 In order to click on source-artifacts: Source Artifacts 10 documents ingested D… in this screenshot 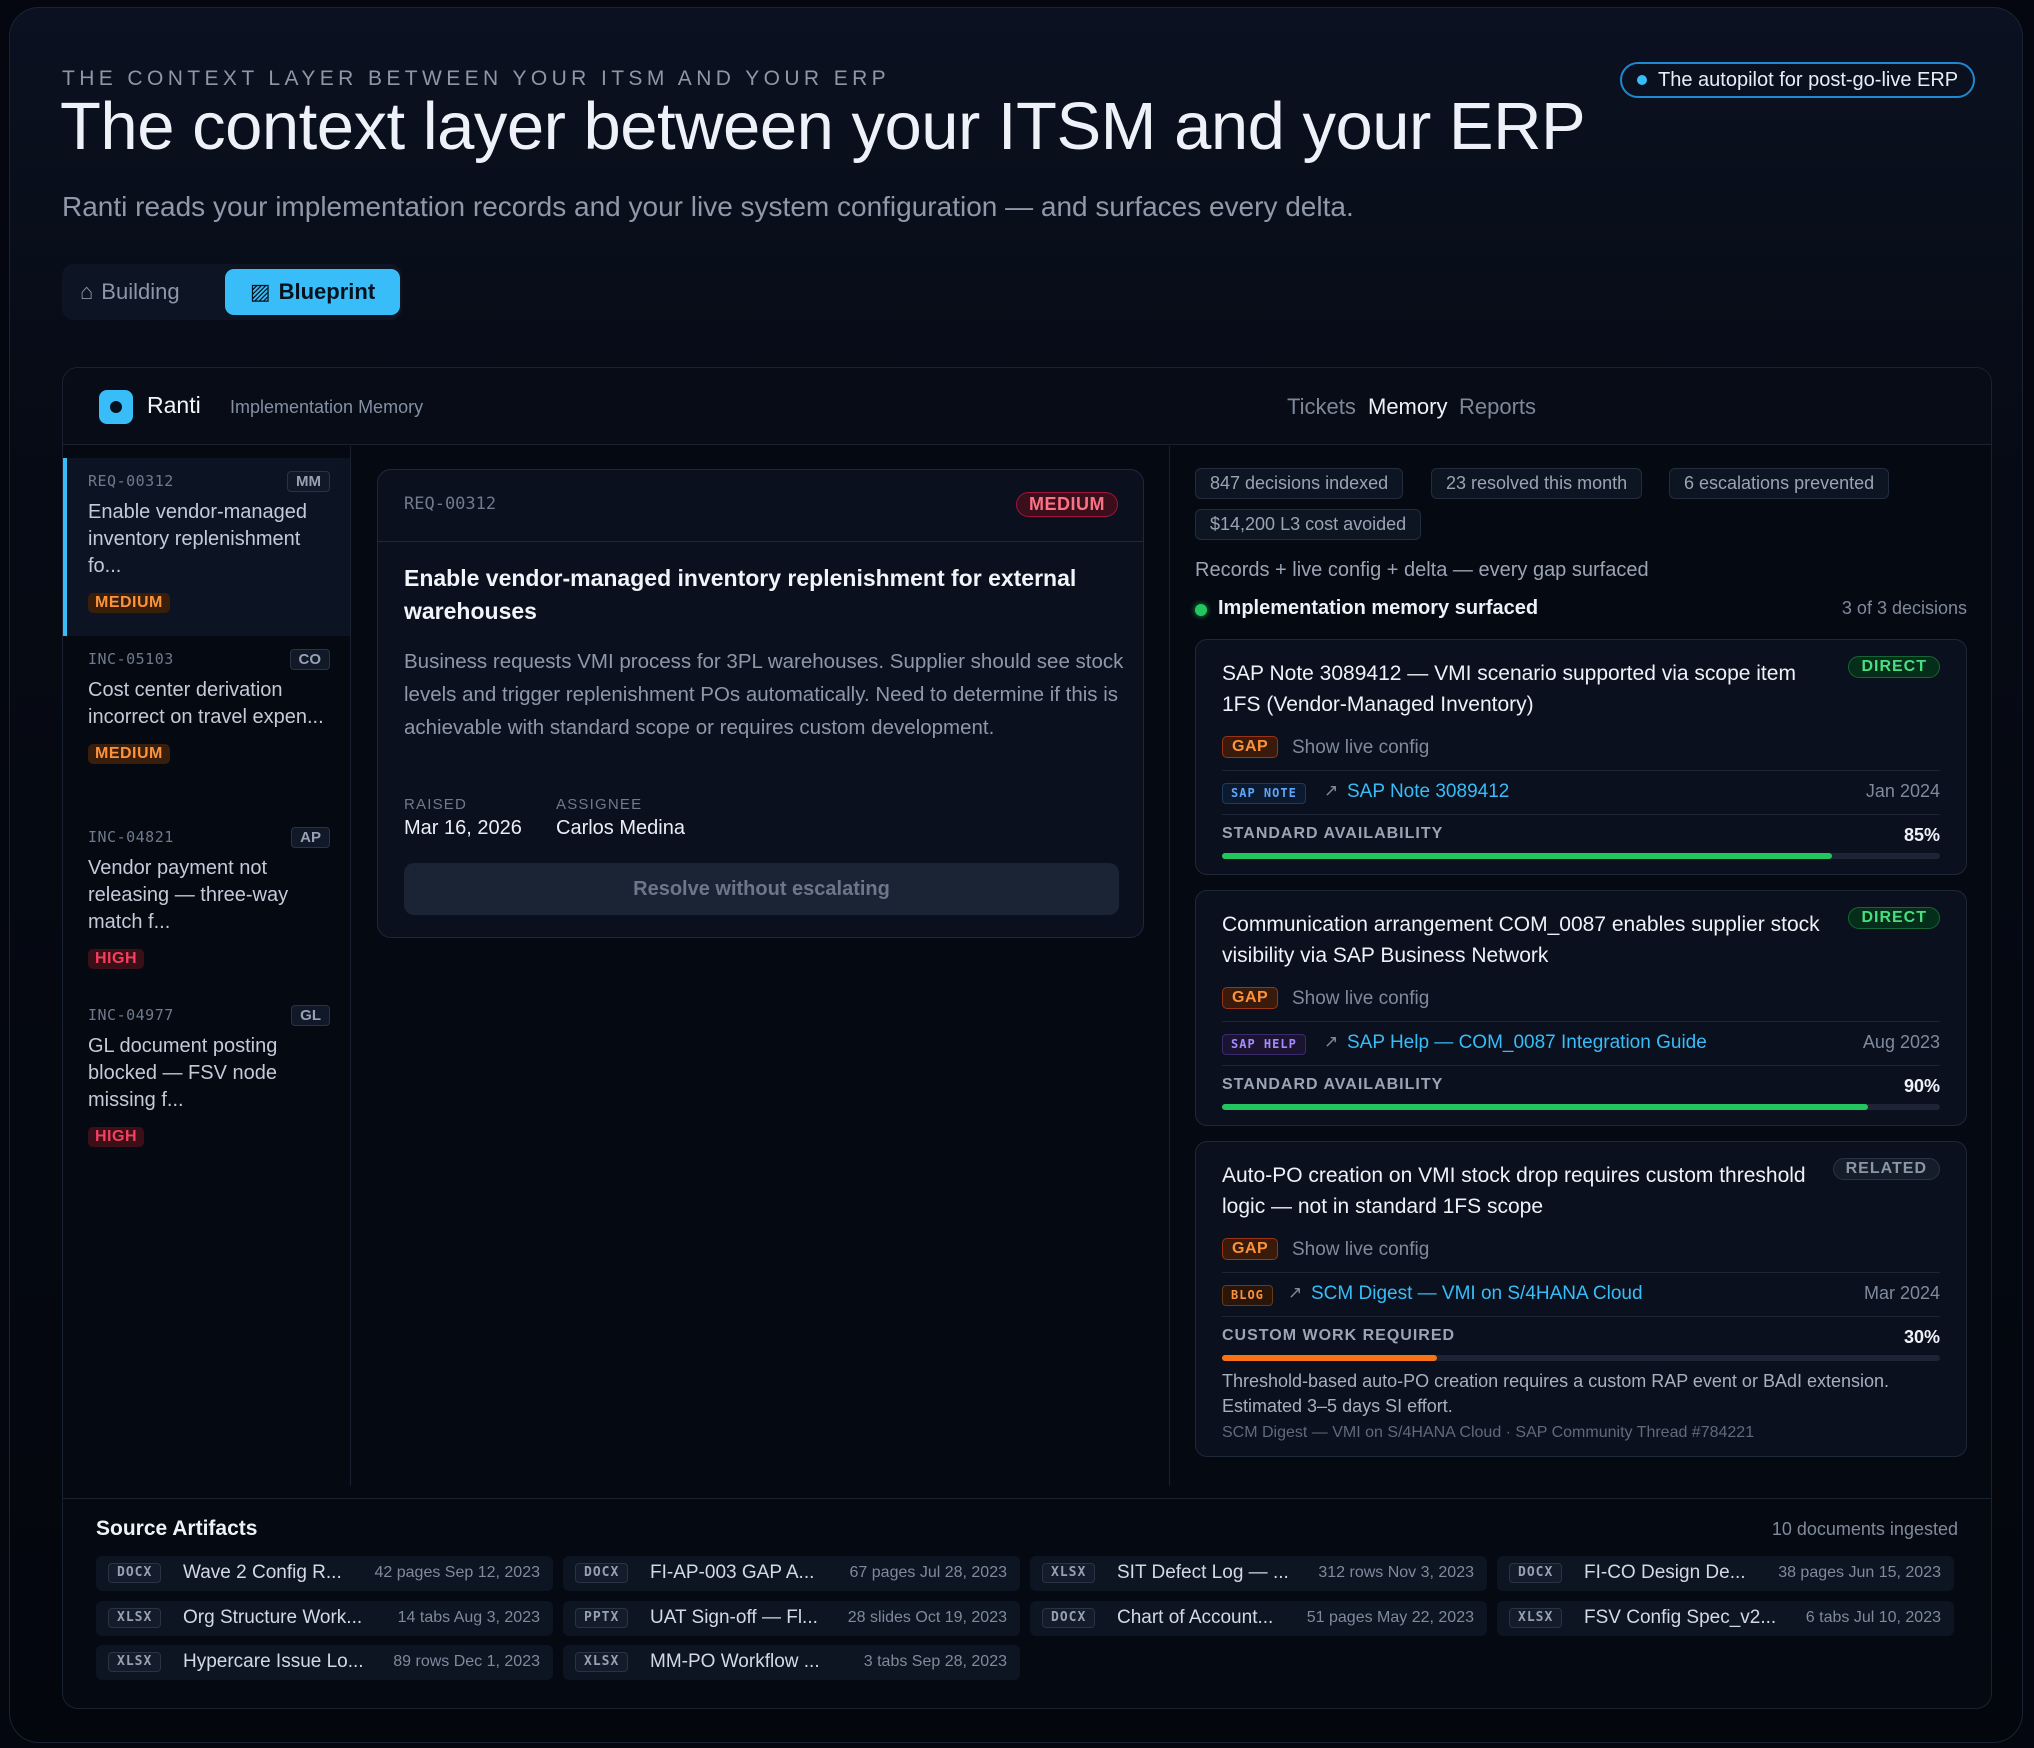, I will do `click(1027, 1603)`.